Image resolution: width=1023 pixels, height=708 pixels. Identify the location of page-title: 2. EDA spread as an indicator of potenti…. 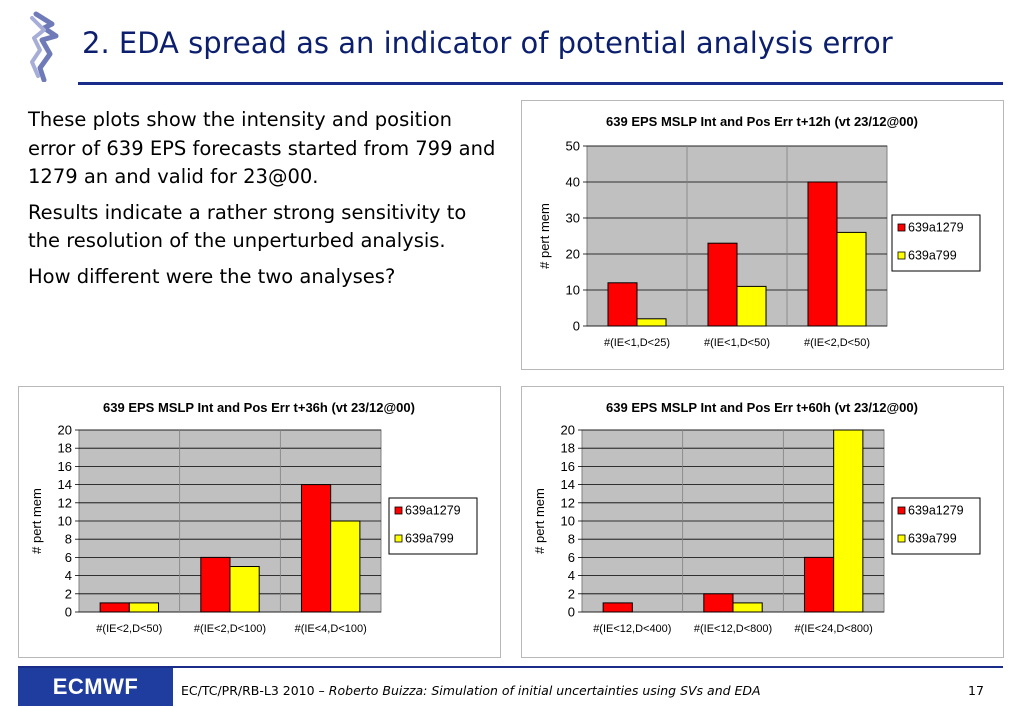
(487, 43).